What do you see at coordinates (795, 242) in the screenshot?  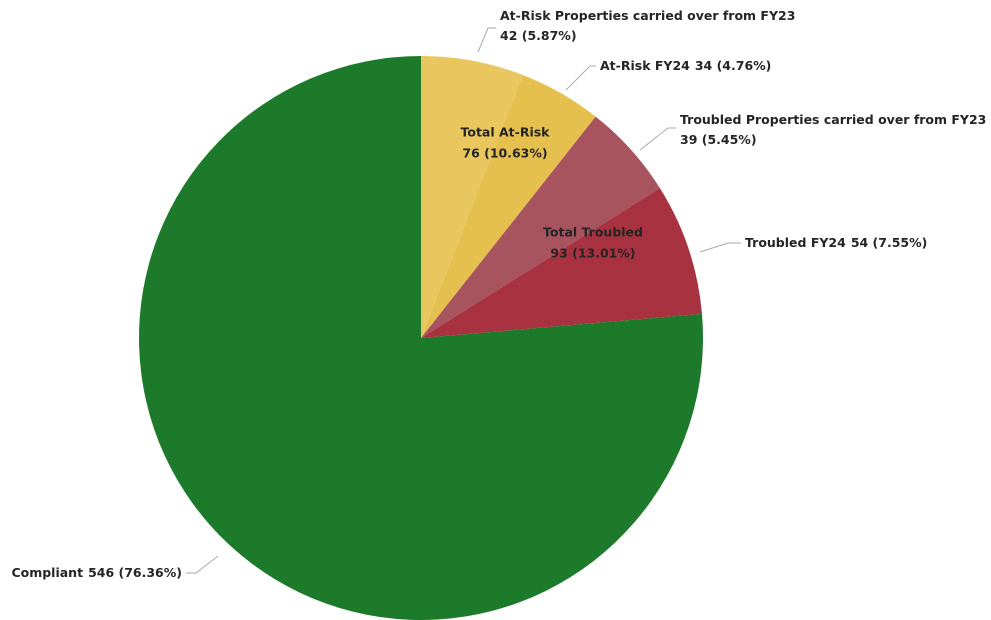 I see `slice-name: Troubled FY24` at bounding box center [795, 242].